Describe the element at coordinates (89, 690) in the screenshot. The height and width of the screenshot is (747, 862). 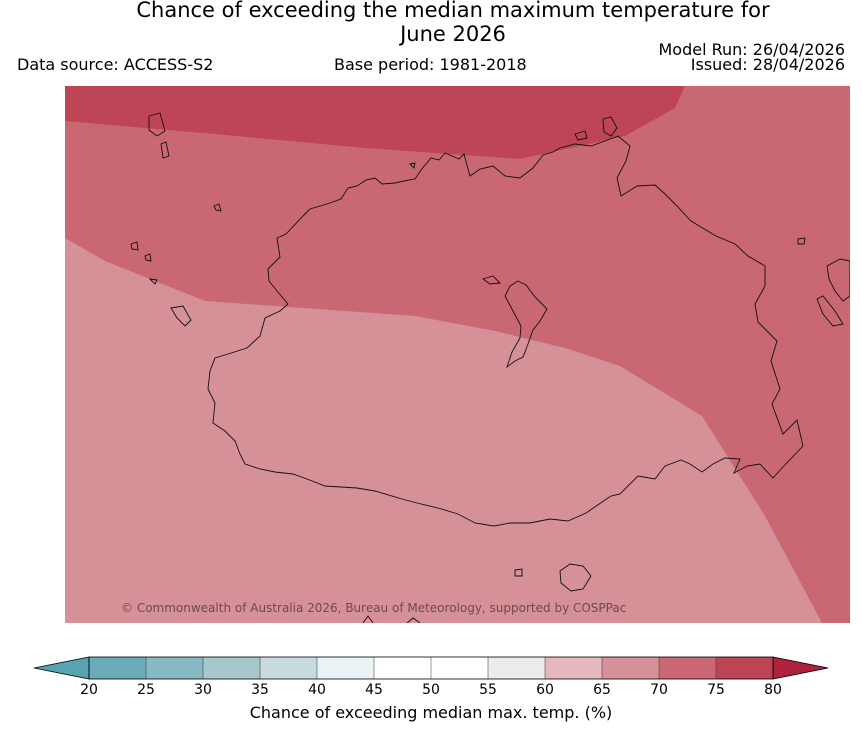
I see `colorbar-tick-label: 20` at that location.